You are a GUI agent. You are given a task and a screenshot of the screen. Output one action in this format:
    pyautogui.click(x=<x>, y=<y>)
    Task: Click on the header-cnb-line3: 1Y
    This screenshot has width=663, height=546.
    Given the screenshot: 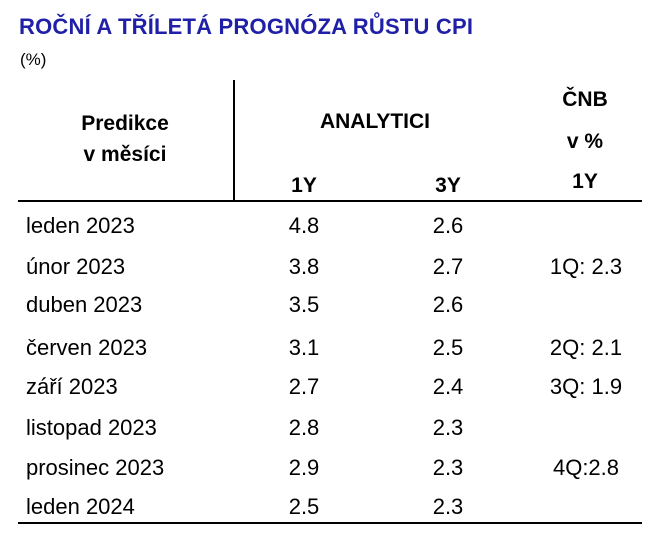 What is the action you would take?
    pyautogui.click(x=585, y=181)
    